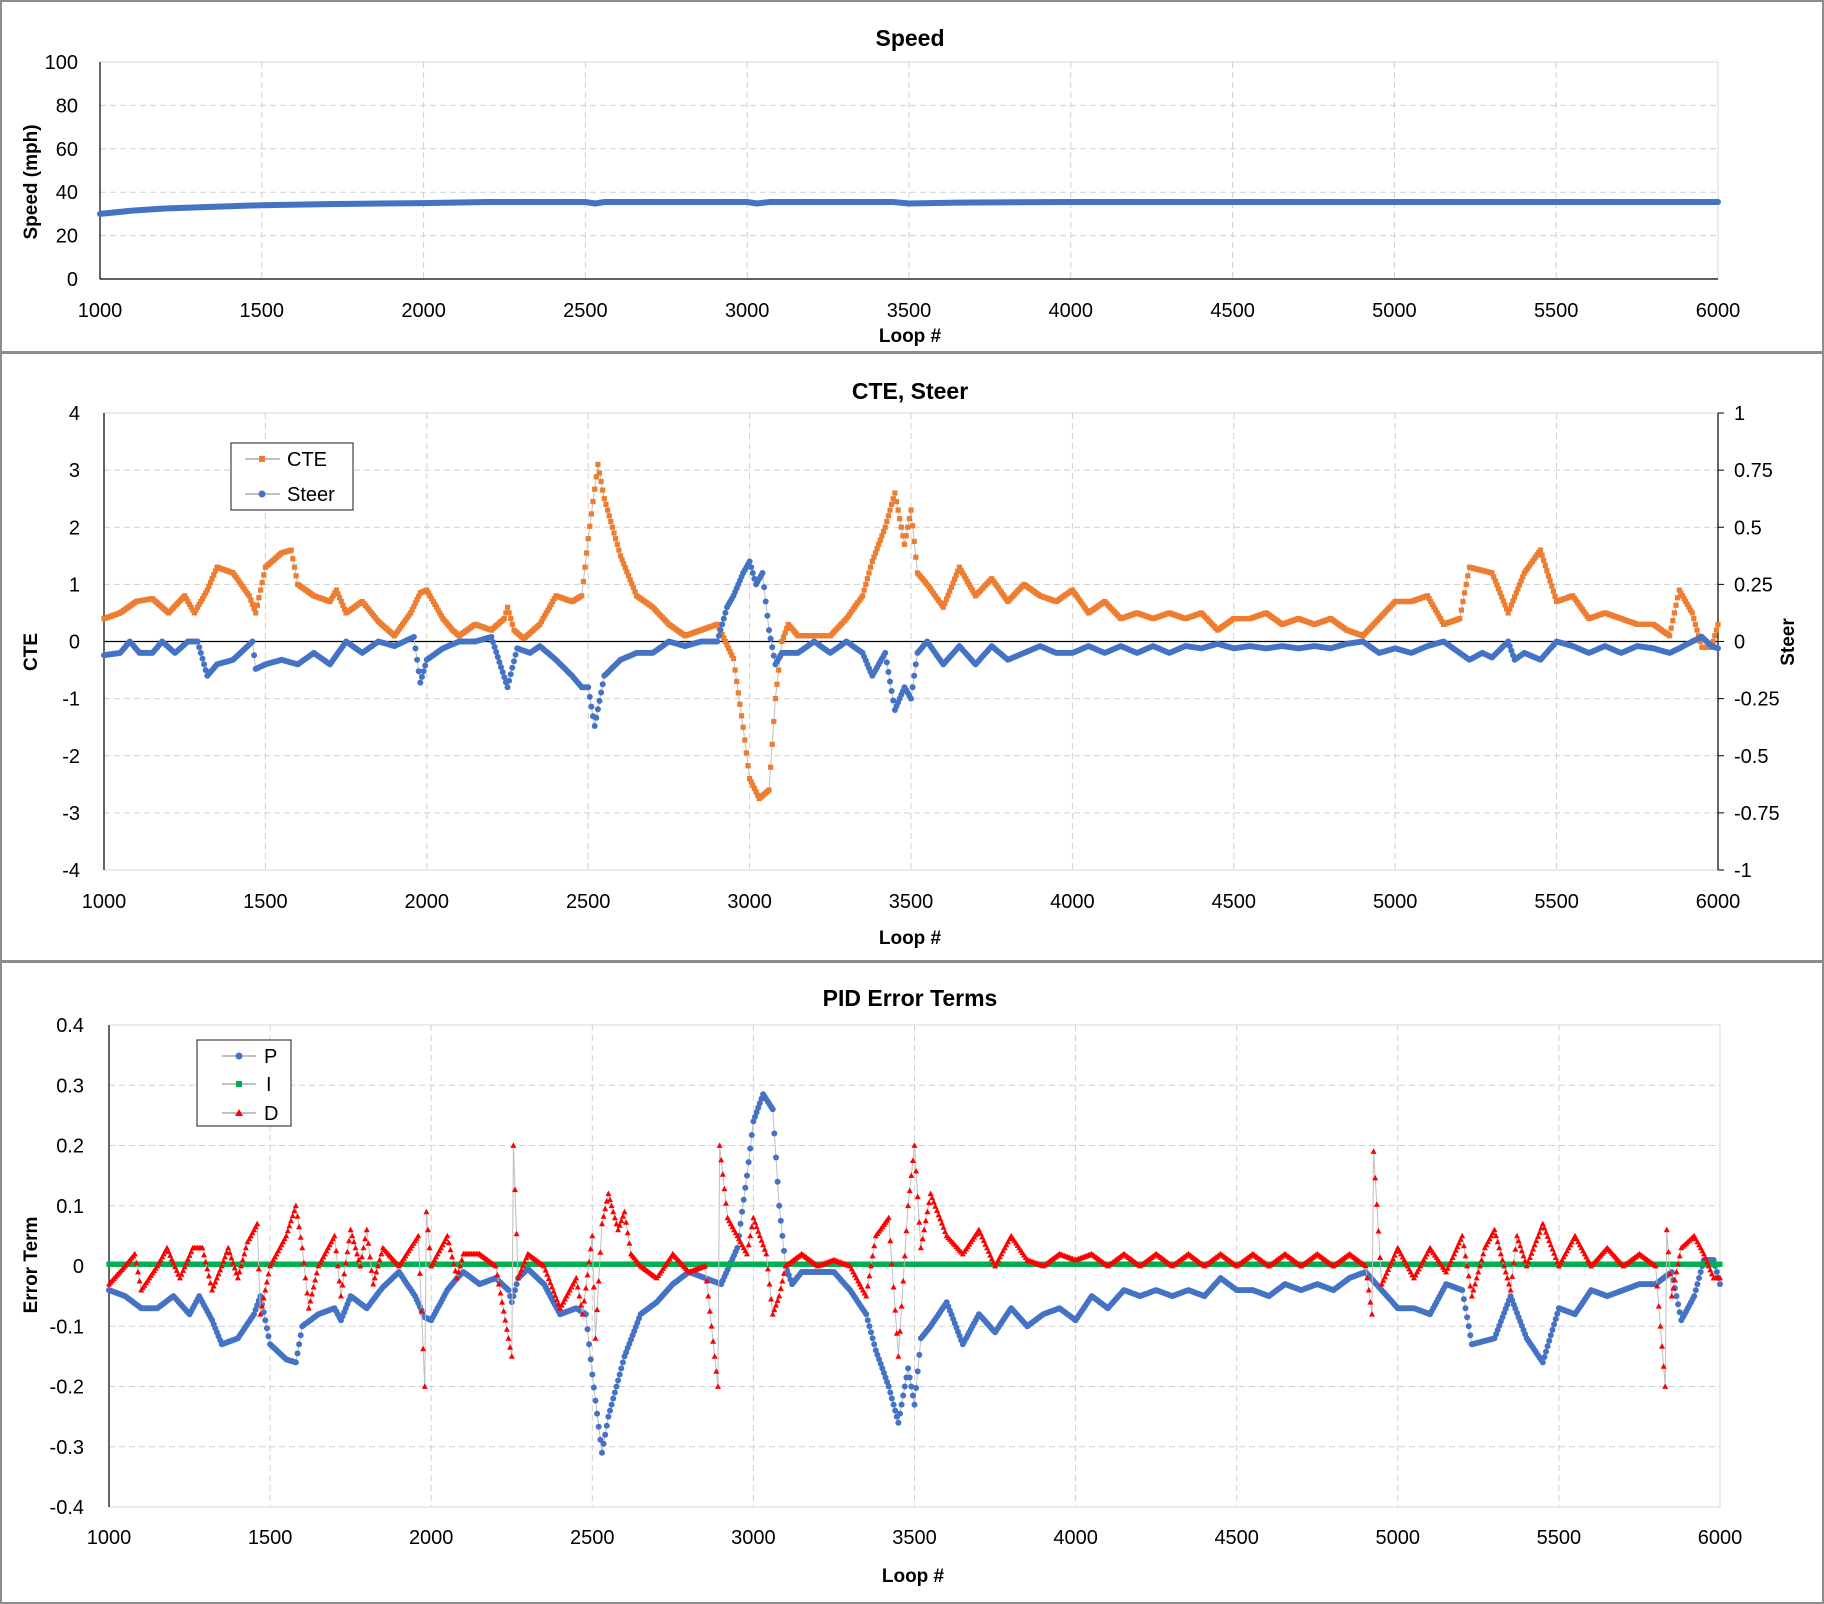 Image resolution: width=1824 pixels, height=1604 pixels. What do you see at coordinates (265, 902) in the screenshot?
I see `x-tick-label: 1500` at bounding box center [265, 902].